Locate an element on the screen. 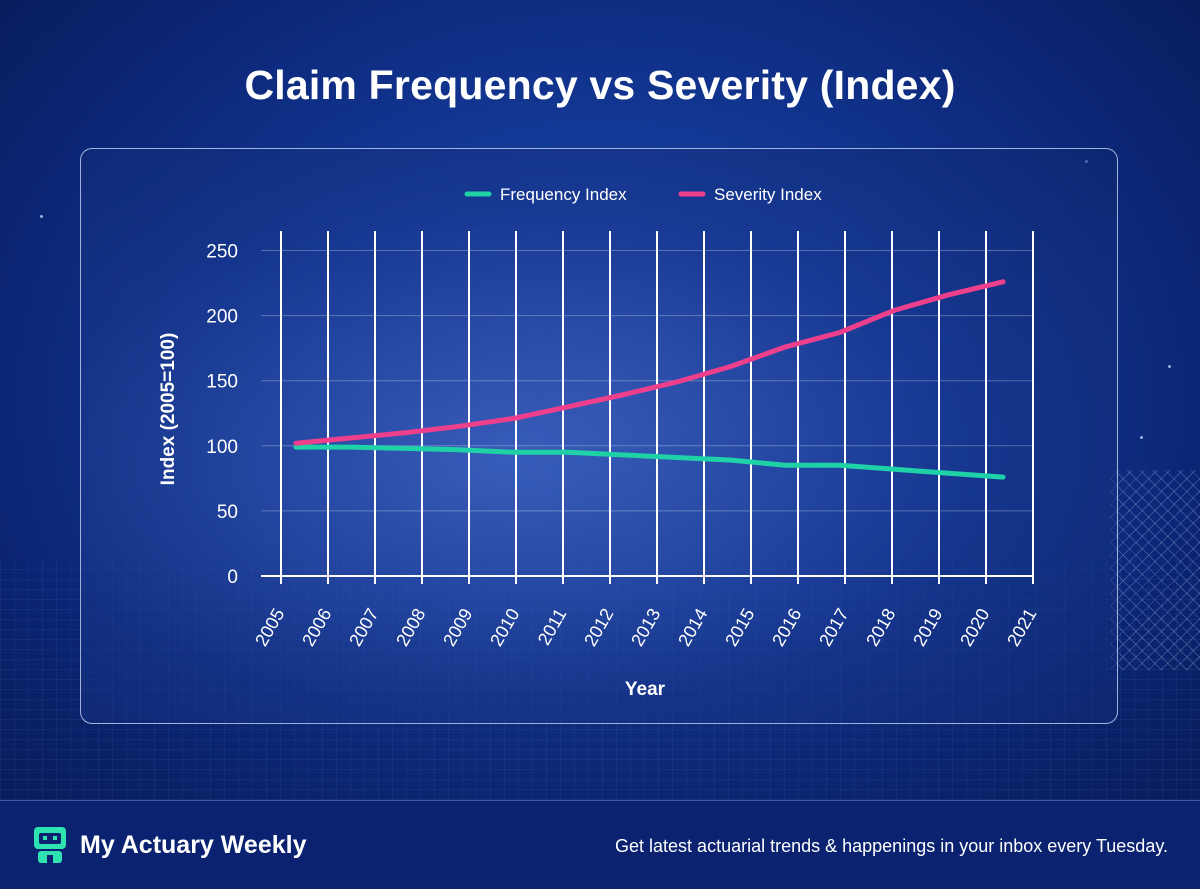  x-tick-label: 2005 is located at coordinates (269, 627).